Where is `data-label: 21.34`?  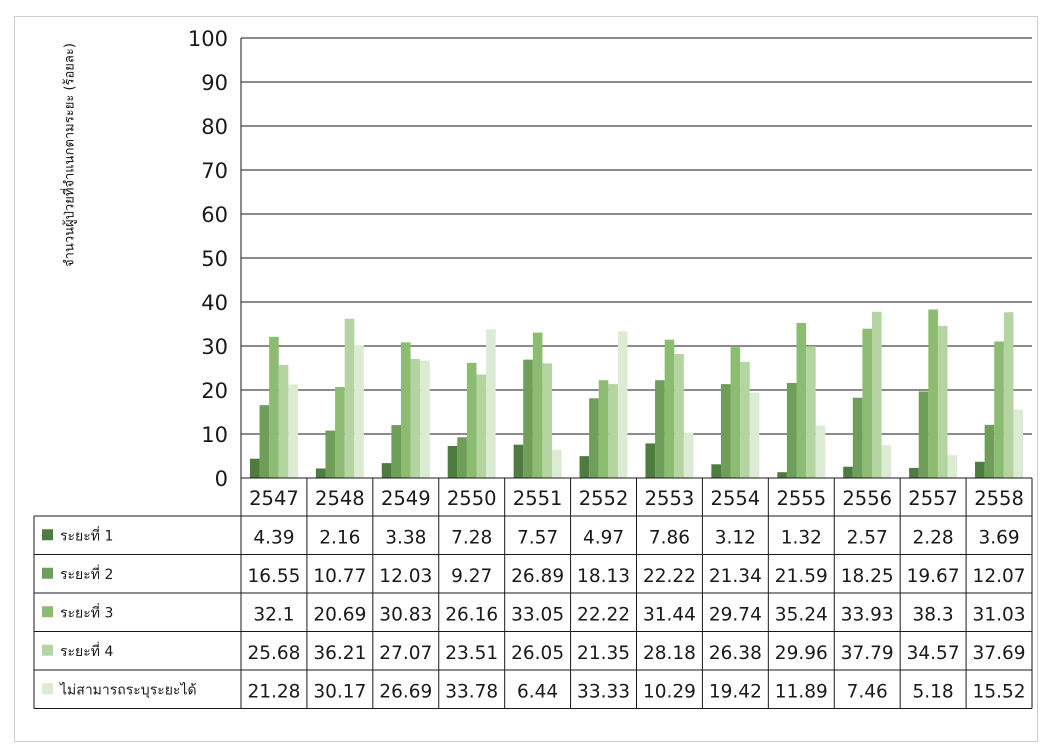
data-label: 21.34 is located at coordinates (735, 576).